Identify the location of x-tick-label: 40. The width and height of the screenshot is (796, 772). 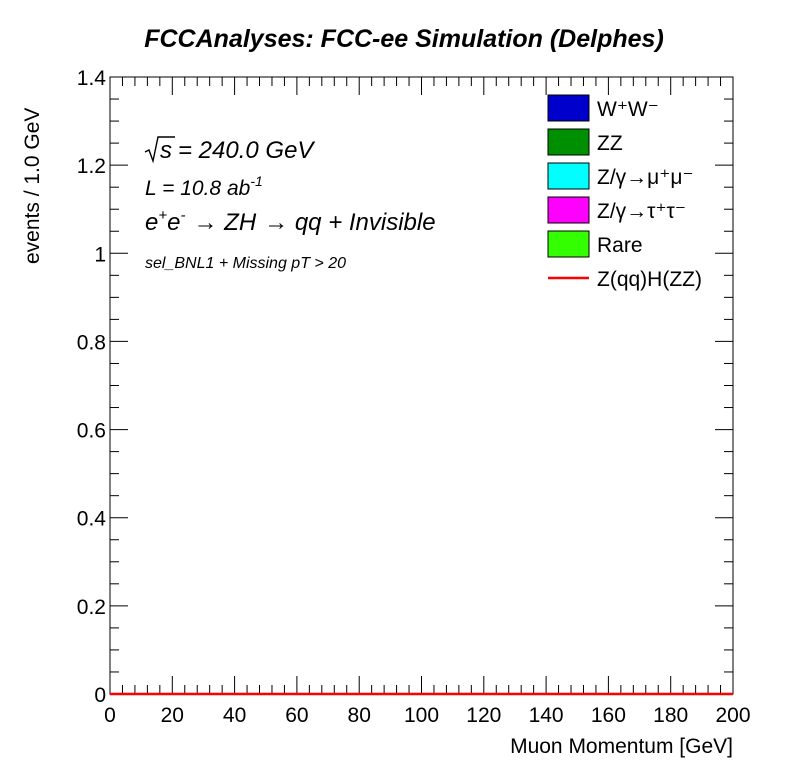
(234, 715).